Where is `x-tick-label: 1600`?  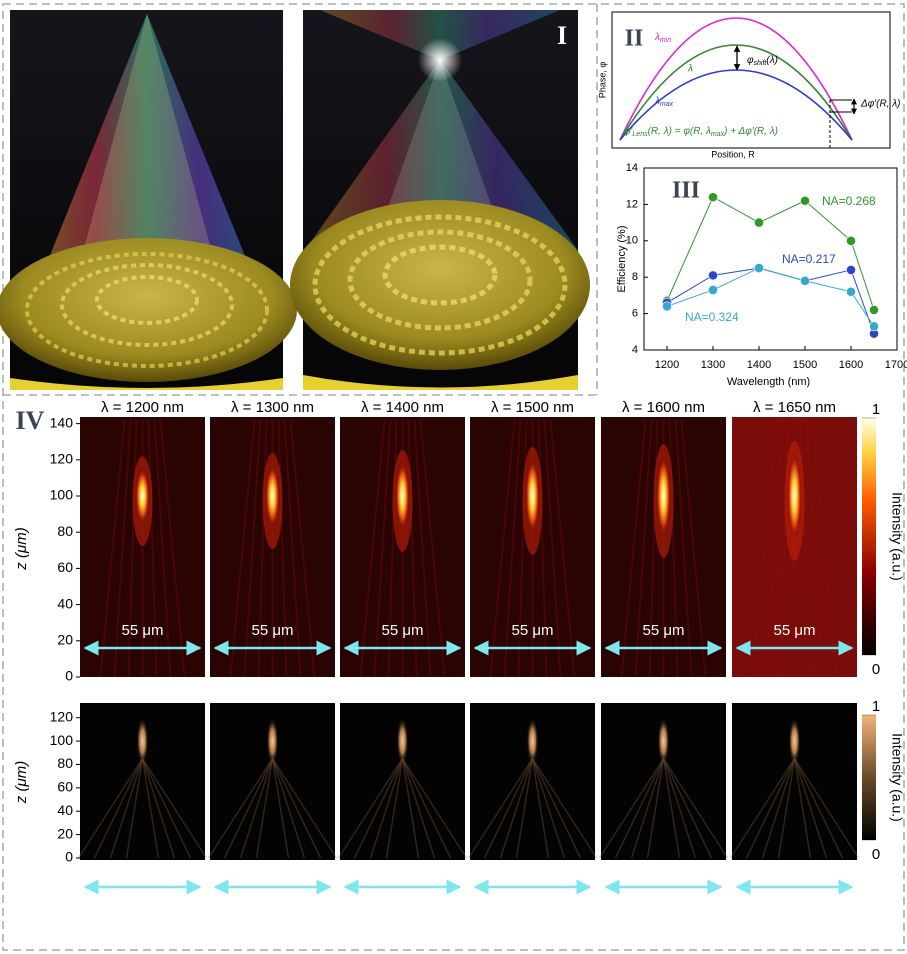 x-tick-label: 1600 is located at coordinates (851, 365).